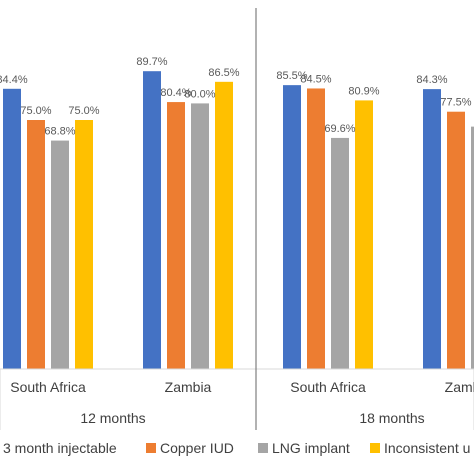 The width and height of the screenshot is (474, 474). Describe the element at coordinates (242, 387) in the screenshot. I see `category-labels-layer: South Africa Zambia South Africa Zambia` at that location.